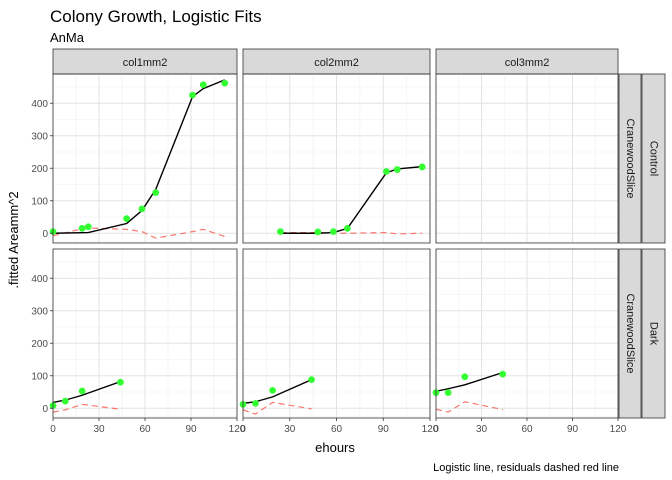 This screenshot has width=672, height=480. What do you see at coordinates (156, 16) in the screenshot?
I see `chart-title: Colony Growth, Logistic Fits` at bounding box center [156, 16].